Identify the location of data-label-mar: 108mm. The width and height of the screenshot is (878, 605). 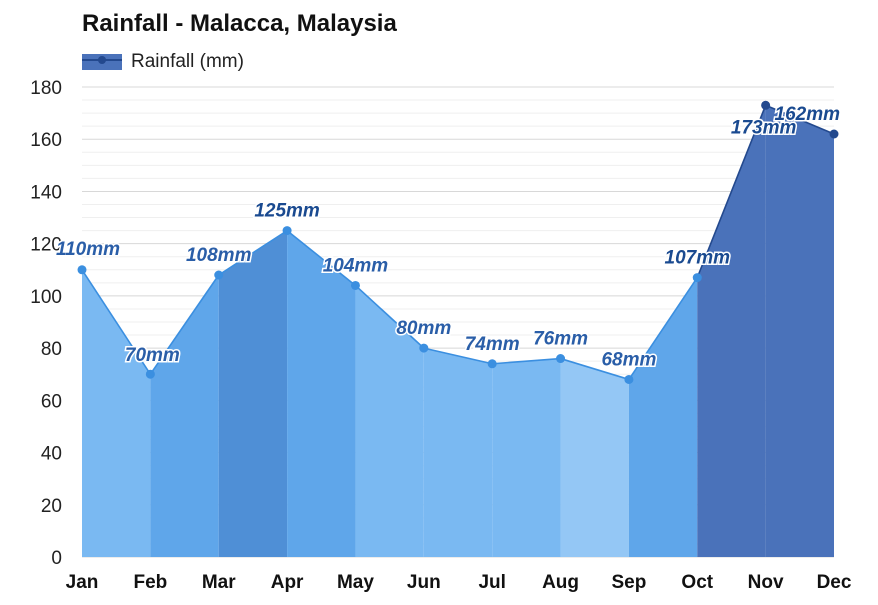
(219, 255).